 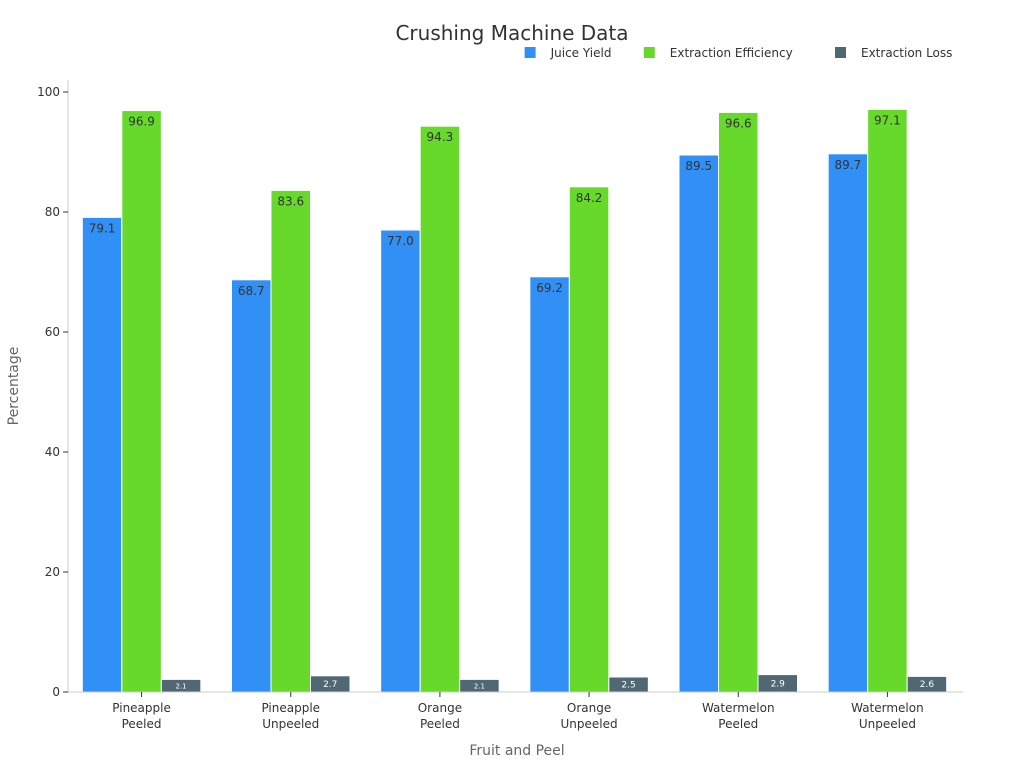 I want to click on bar-value-label: 94.3, so click(x=440, y=137).